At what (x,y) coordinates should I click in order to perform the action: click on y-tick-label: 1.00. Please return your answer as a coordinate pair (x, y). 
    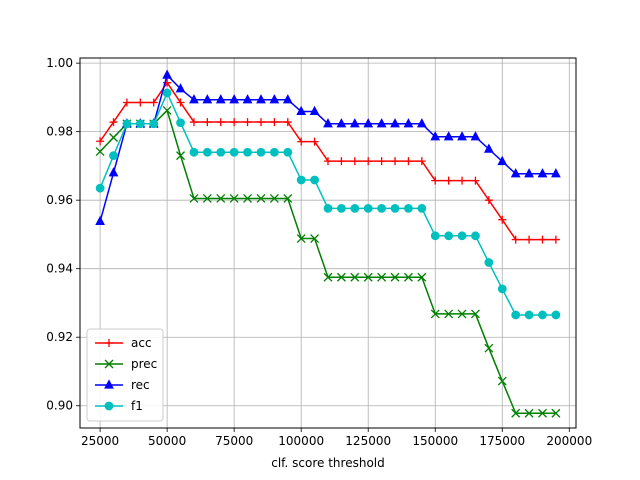
    Looking at the image, I should click on (59, 63).